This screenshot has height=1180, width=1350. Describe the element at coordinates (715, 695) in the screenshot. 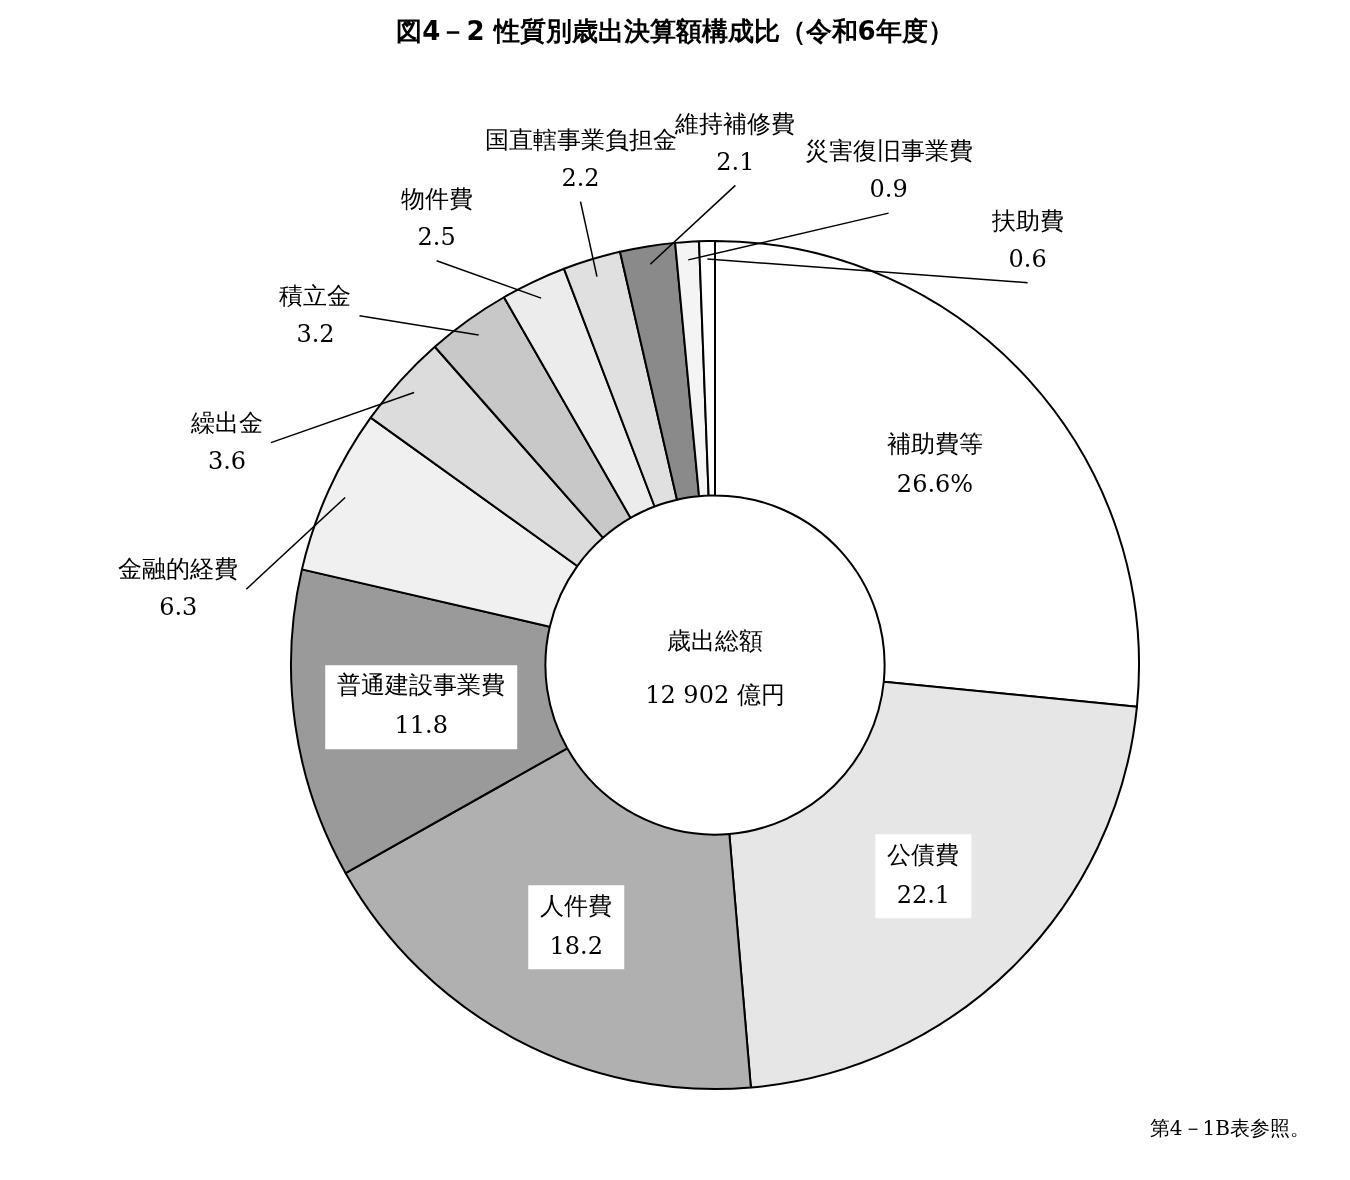

I see `text: 12 902 億円` at that location.